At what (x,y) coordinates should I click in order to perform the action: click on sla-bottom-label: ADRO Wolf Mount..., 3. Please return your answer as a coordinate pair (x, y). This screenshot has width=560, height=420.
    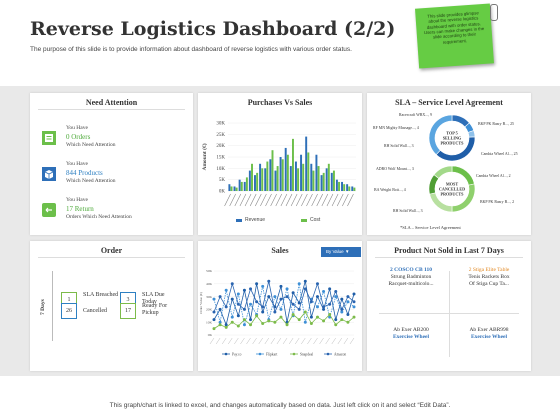
    Looking at the image, I should click on (395, 169).